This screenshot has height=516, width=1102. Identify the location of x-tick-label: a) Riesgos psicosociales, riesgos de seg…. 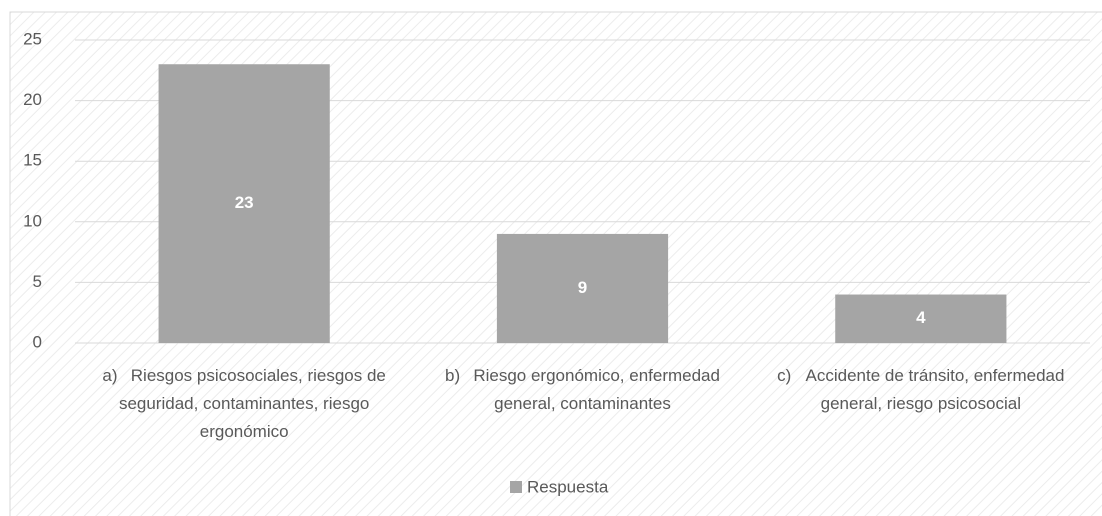
(246, 403).